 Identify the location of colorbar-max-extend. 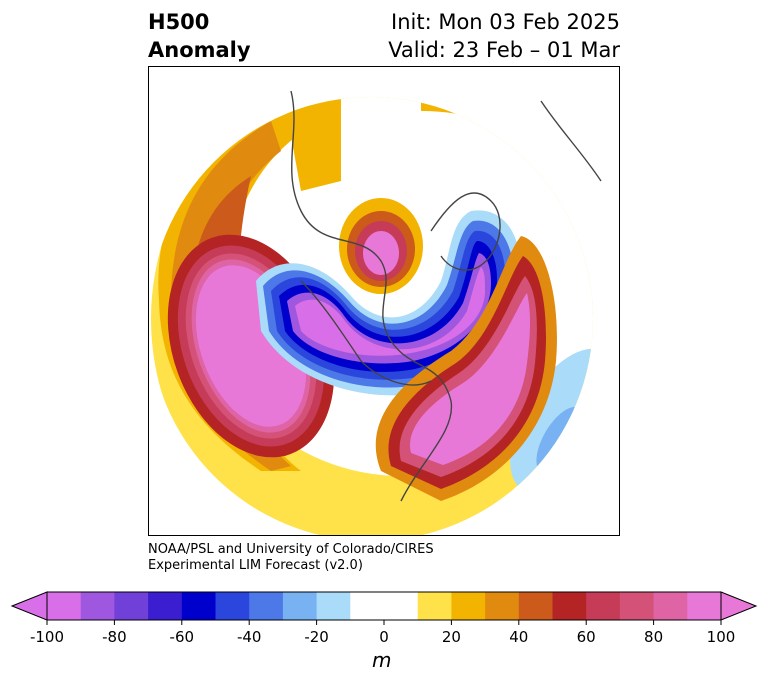
(739, 606).